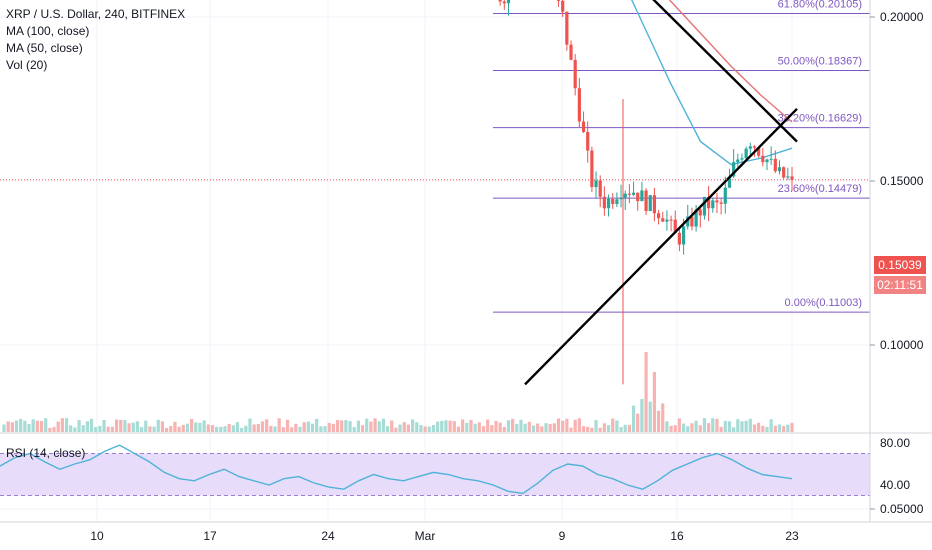 The image size is (932, 550). I want to click on price-tick-label: 0.10000, so click(902, 345).